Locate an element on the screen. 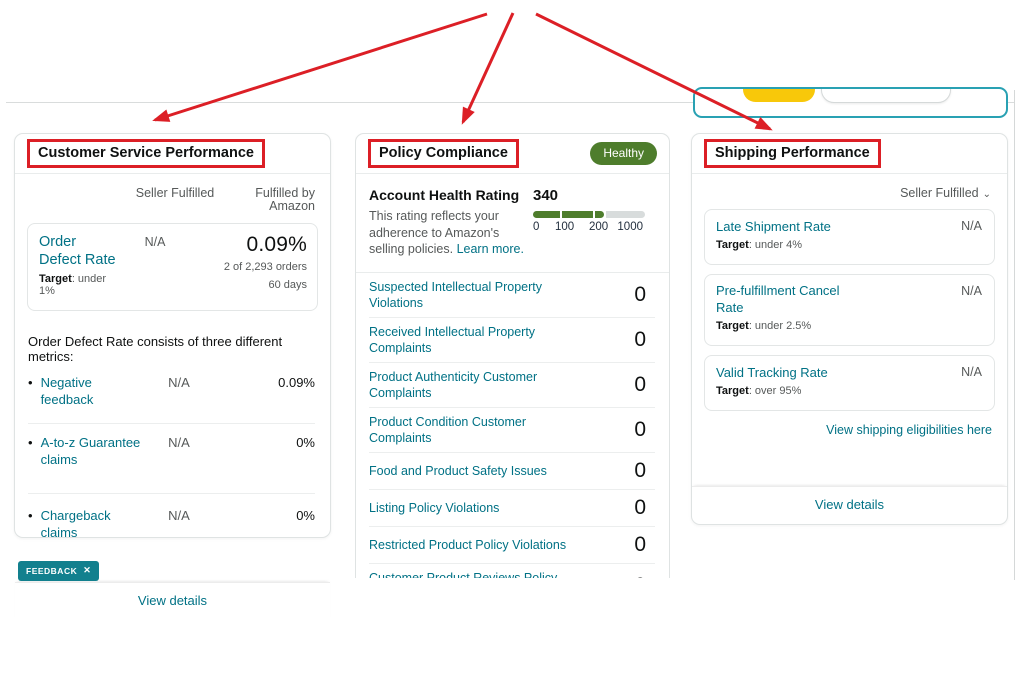 The image size is (1024, 683). page-right-border is located at coordinates (1014, 335).